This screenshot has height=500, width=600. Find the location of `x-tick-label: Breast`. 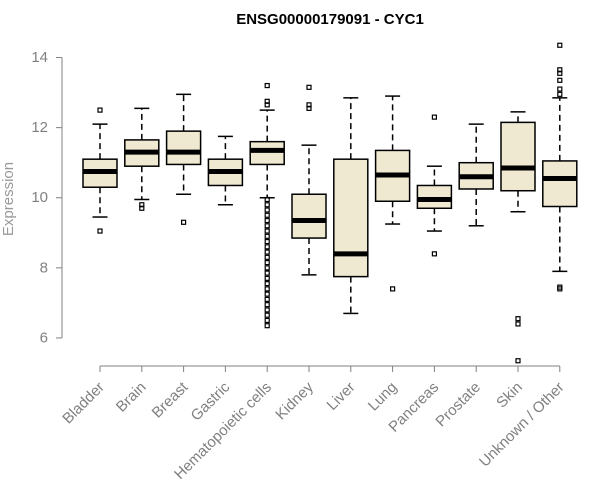

x-tick-label: Breast is located at coordinates (170, 399).